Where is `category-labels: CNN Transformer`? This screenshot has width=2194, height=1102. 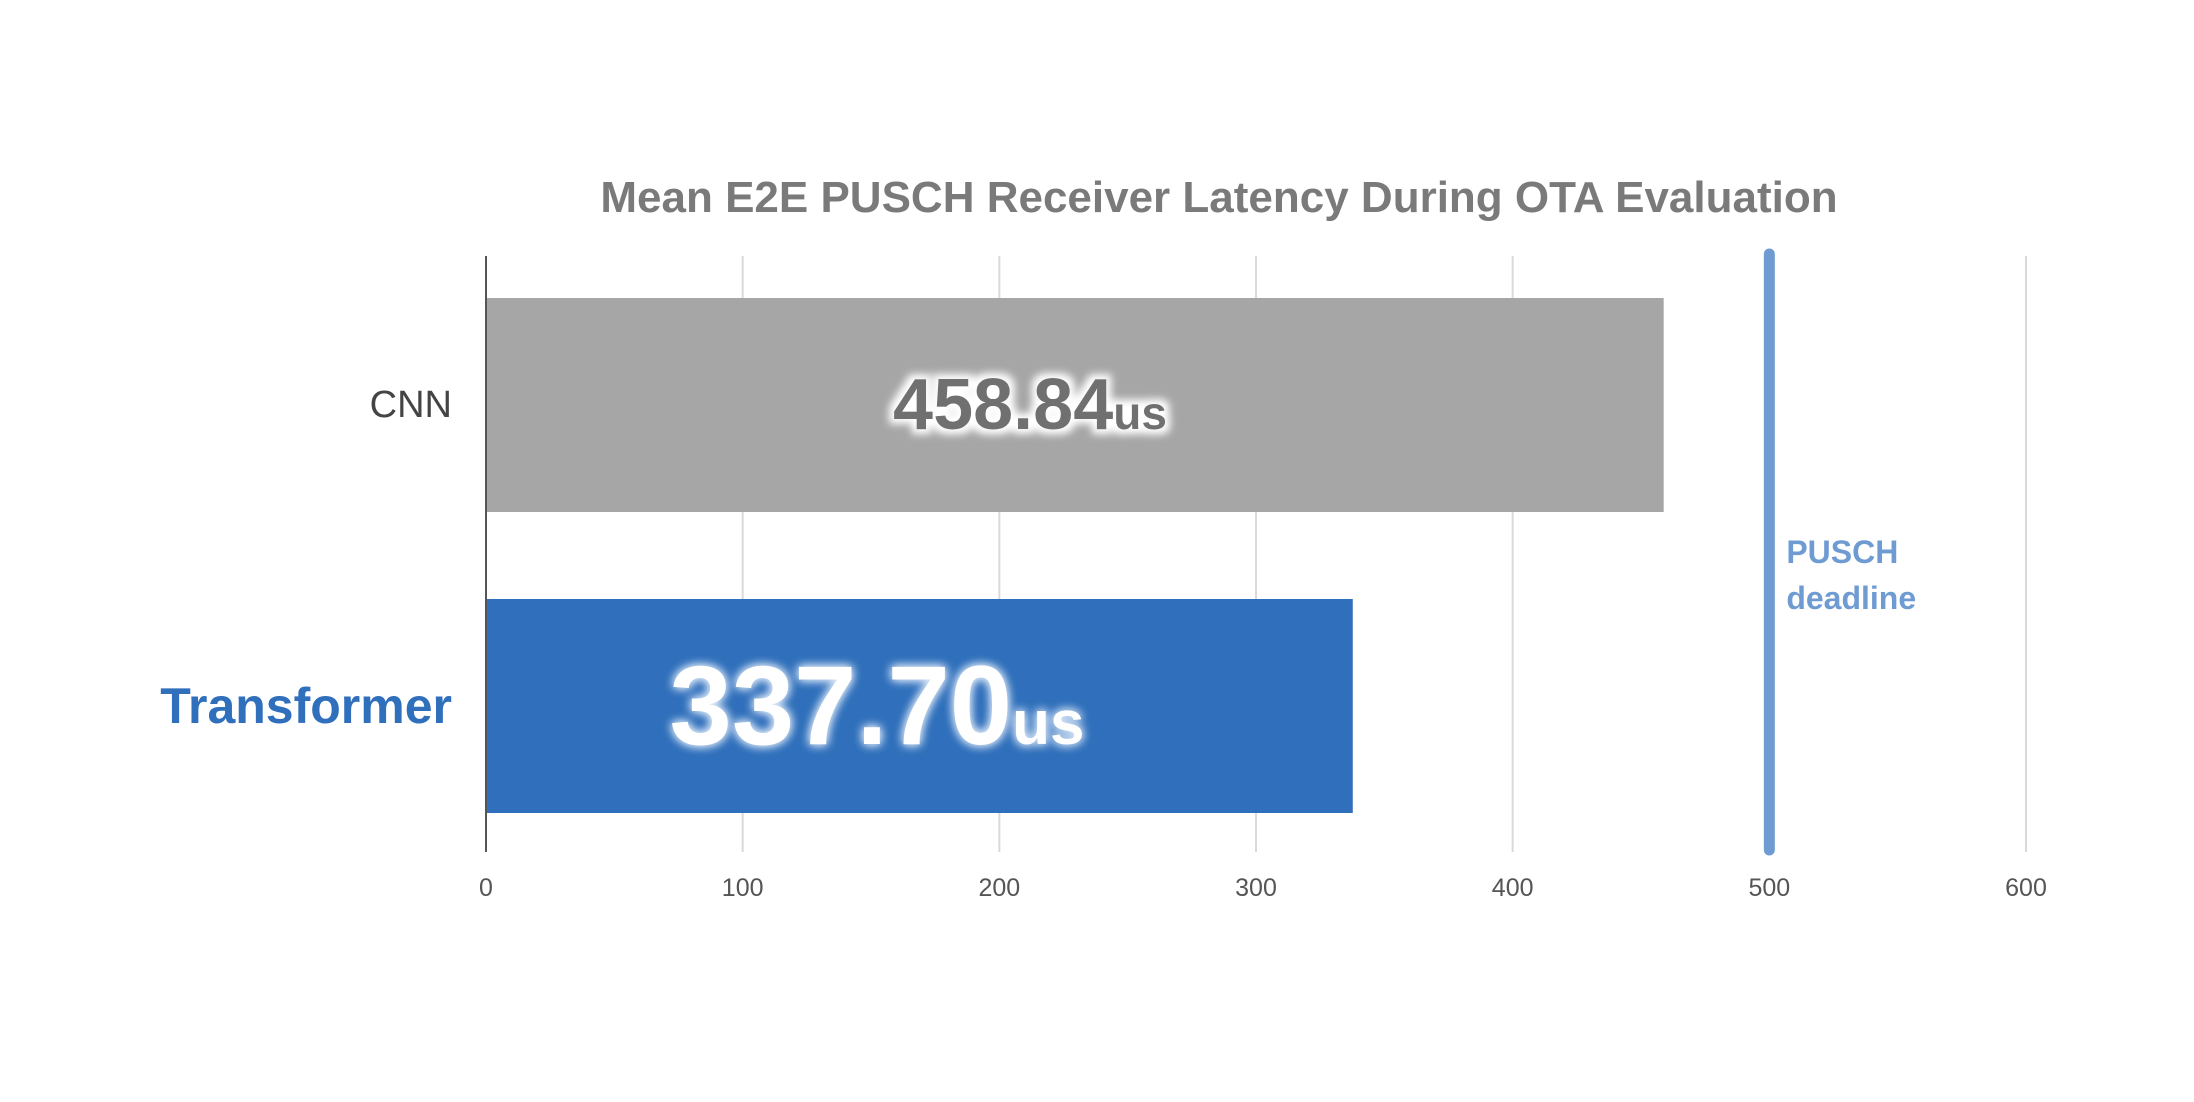
category-labels: CNN Transformer is located at coordinates (306, 559).